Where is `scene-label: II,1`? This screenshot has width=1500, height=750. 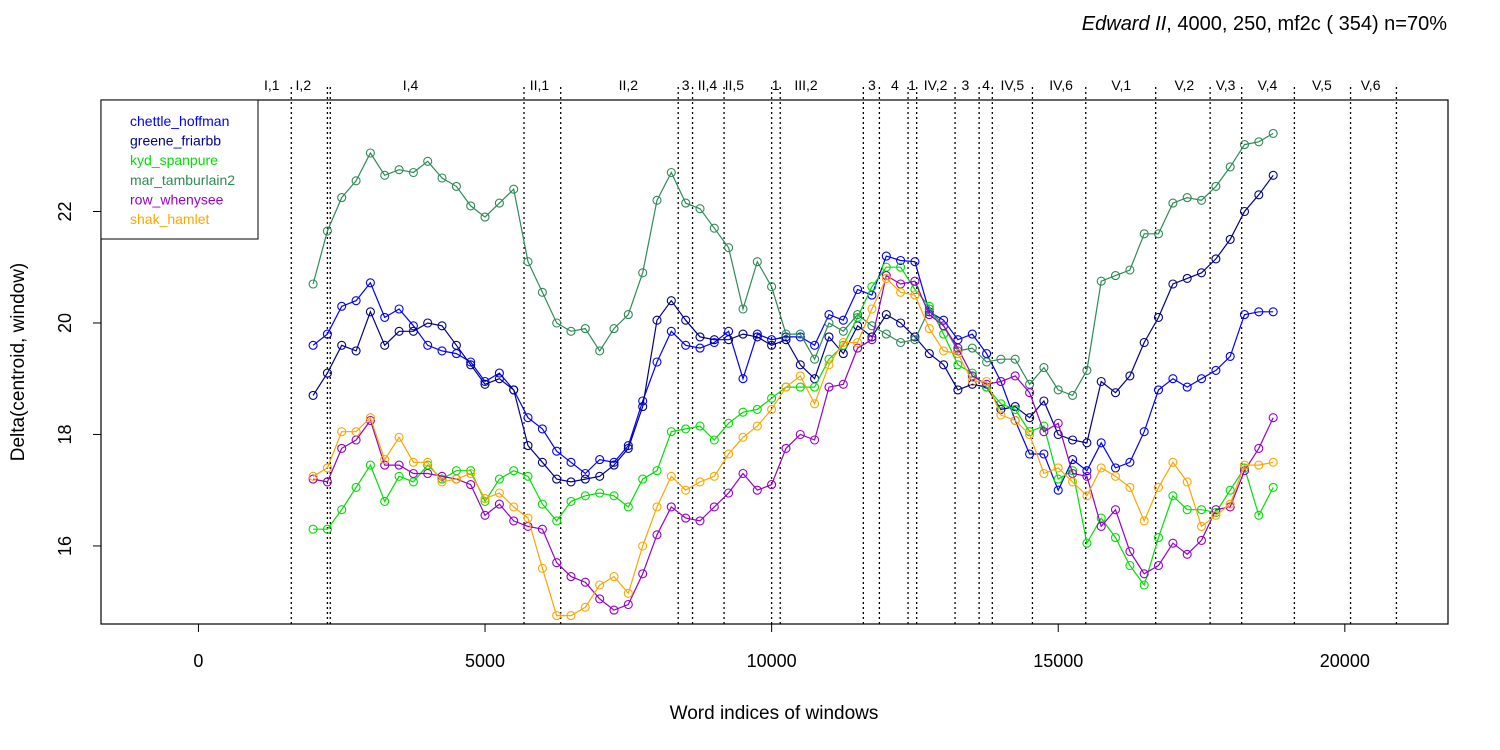 scene-label: II,1 is located at coordinates (540, 85).